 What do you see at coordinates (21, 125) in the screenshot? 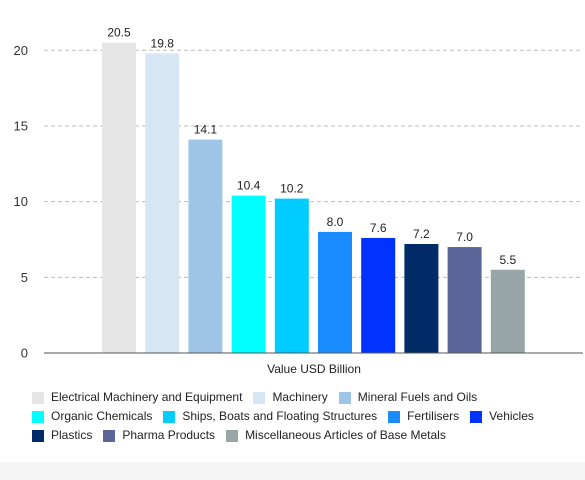
I see `y-tick-label: 15` at bounding box center [21, 125].